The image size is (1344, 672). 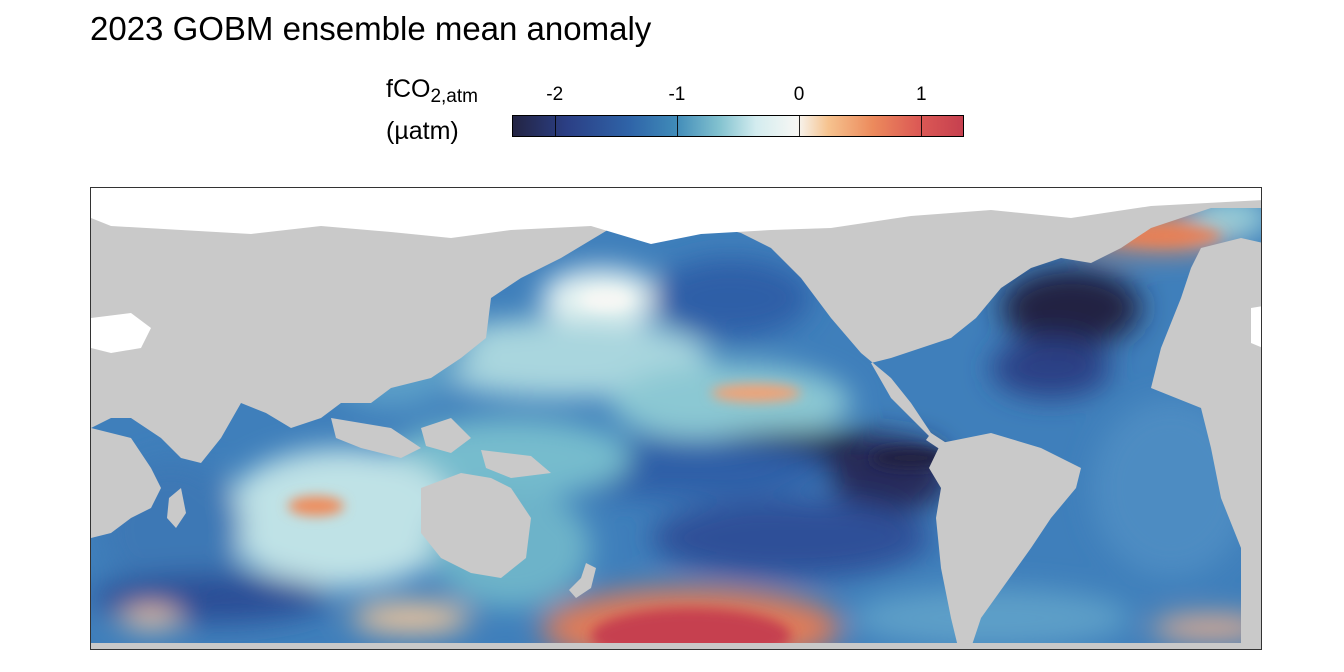 I want to click on chart-title: 2023 GOBM ensemble mean anomaly, so click(x=371, y=28).